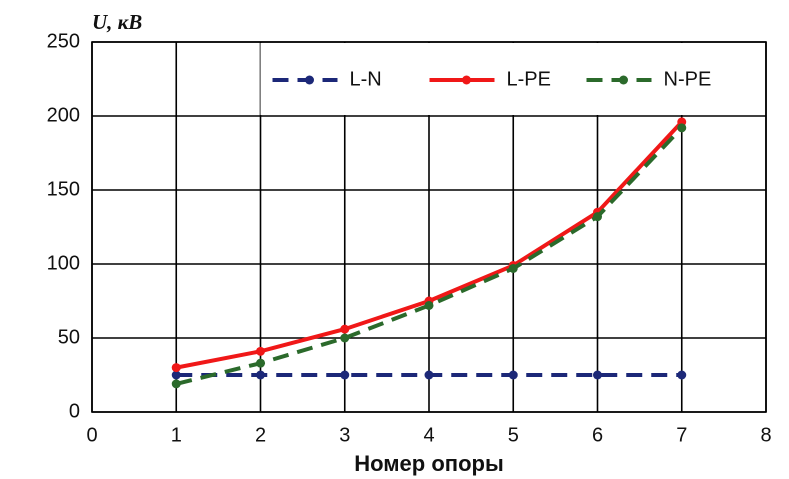 The height and width of the screenshot is (479, 789). What do you see at coordinates (260, 435) in the screenshot?
I see `x-tick-label: 2` at bounding box center [260, 435].